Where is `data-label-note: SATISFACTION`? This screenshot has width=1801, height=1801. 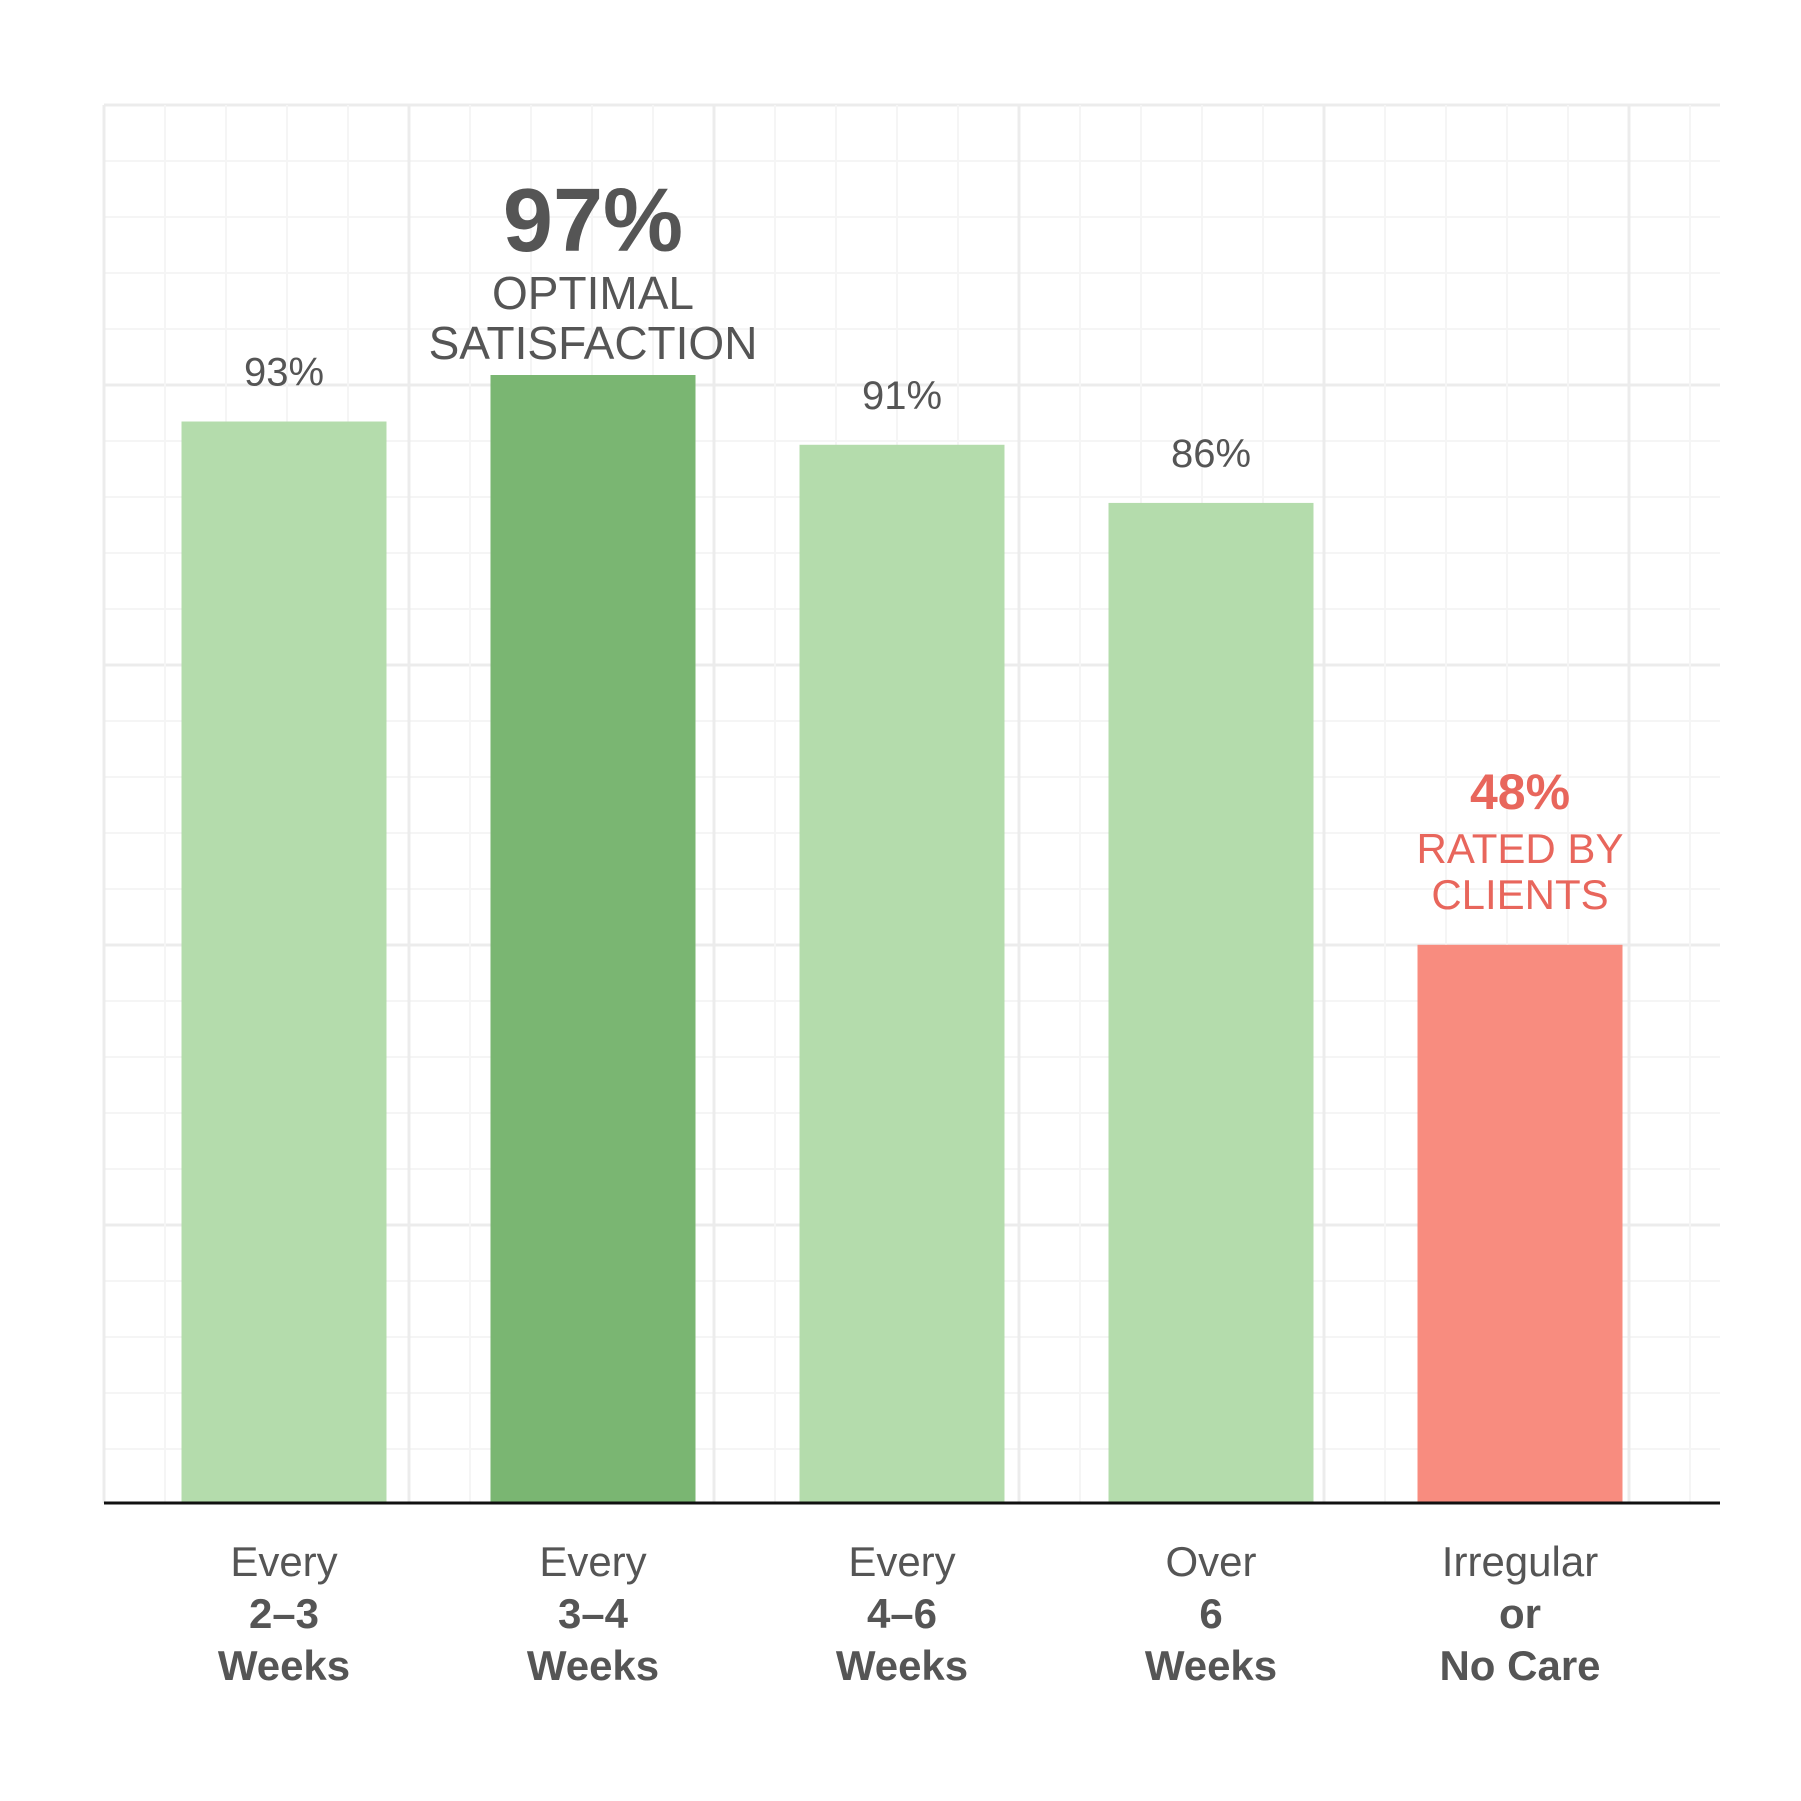 data-label-note: SATISFACTION is located at coordinates (593, 343).